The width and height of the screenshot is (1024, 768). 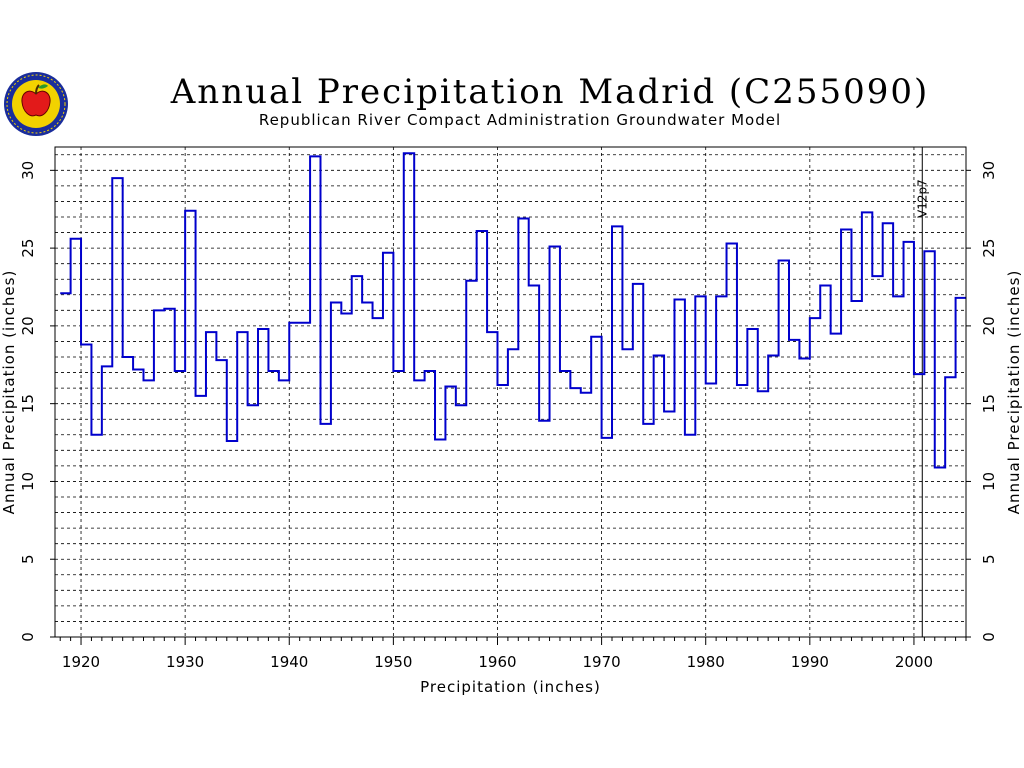 What do you see at coordinates (706, 662) in the screenshot?
I see `x-tick-label: 1980` at bounding box center [706, 662].